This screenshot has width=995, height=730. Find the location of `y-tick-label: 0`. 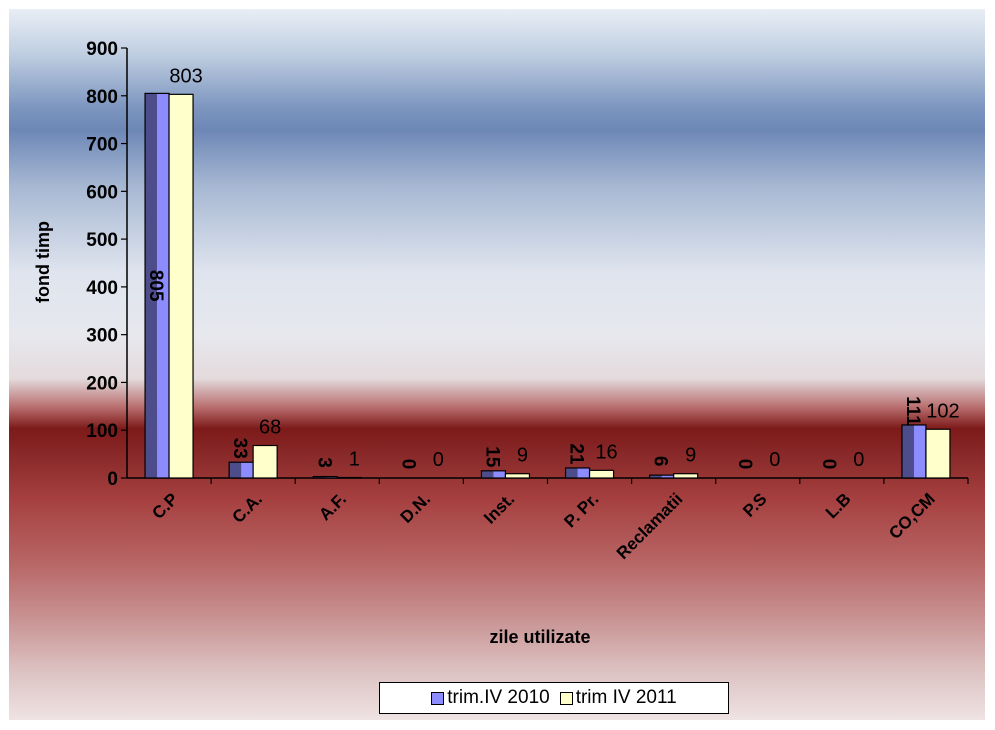

y-tick-label: 0 is located at coordinates (112, 479).